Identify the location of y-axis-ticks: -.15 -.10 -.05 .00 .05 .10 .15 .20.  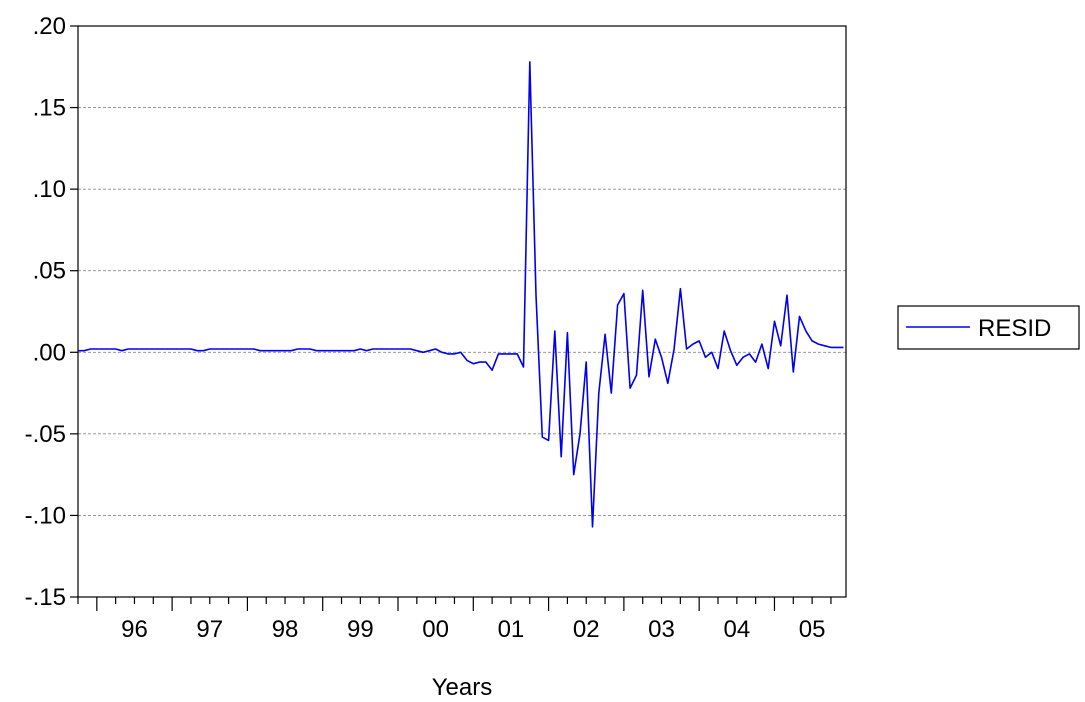
(51, 312).